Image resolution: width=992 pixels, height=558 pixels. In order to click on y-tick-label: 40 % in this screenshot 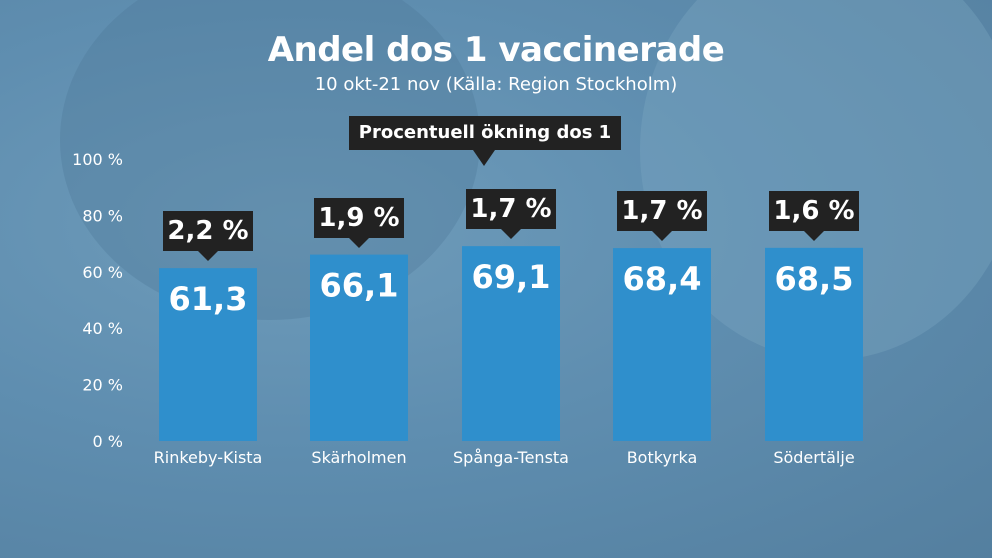, I will do `click(102, 328)`.